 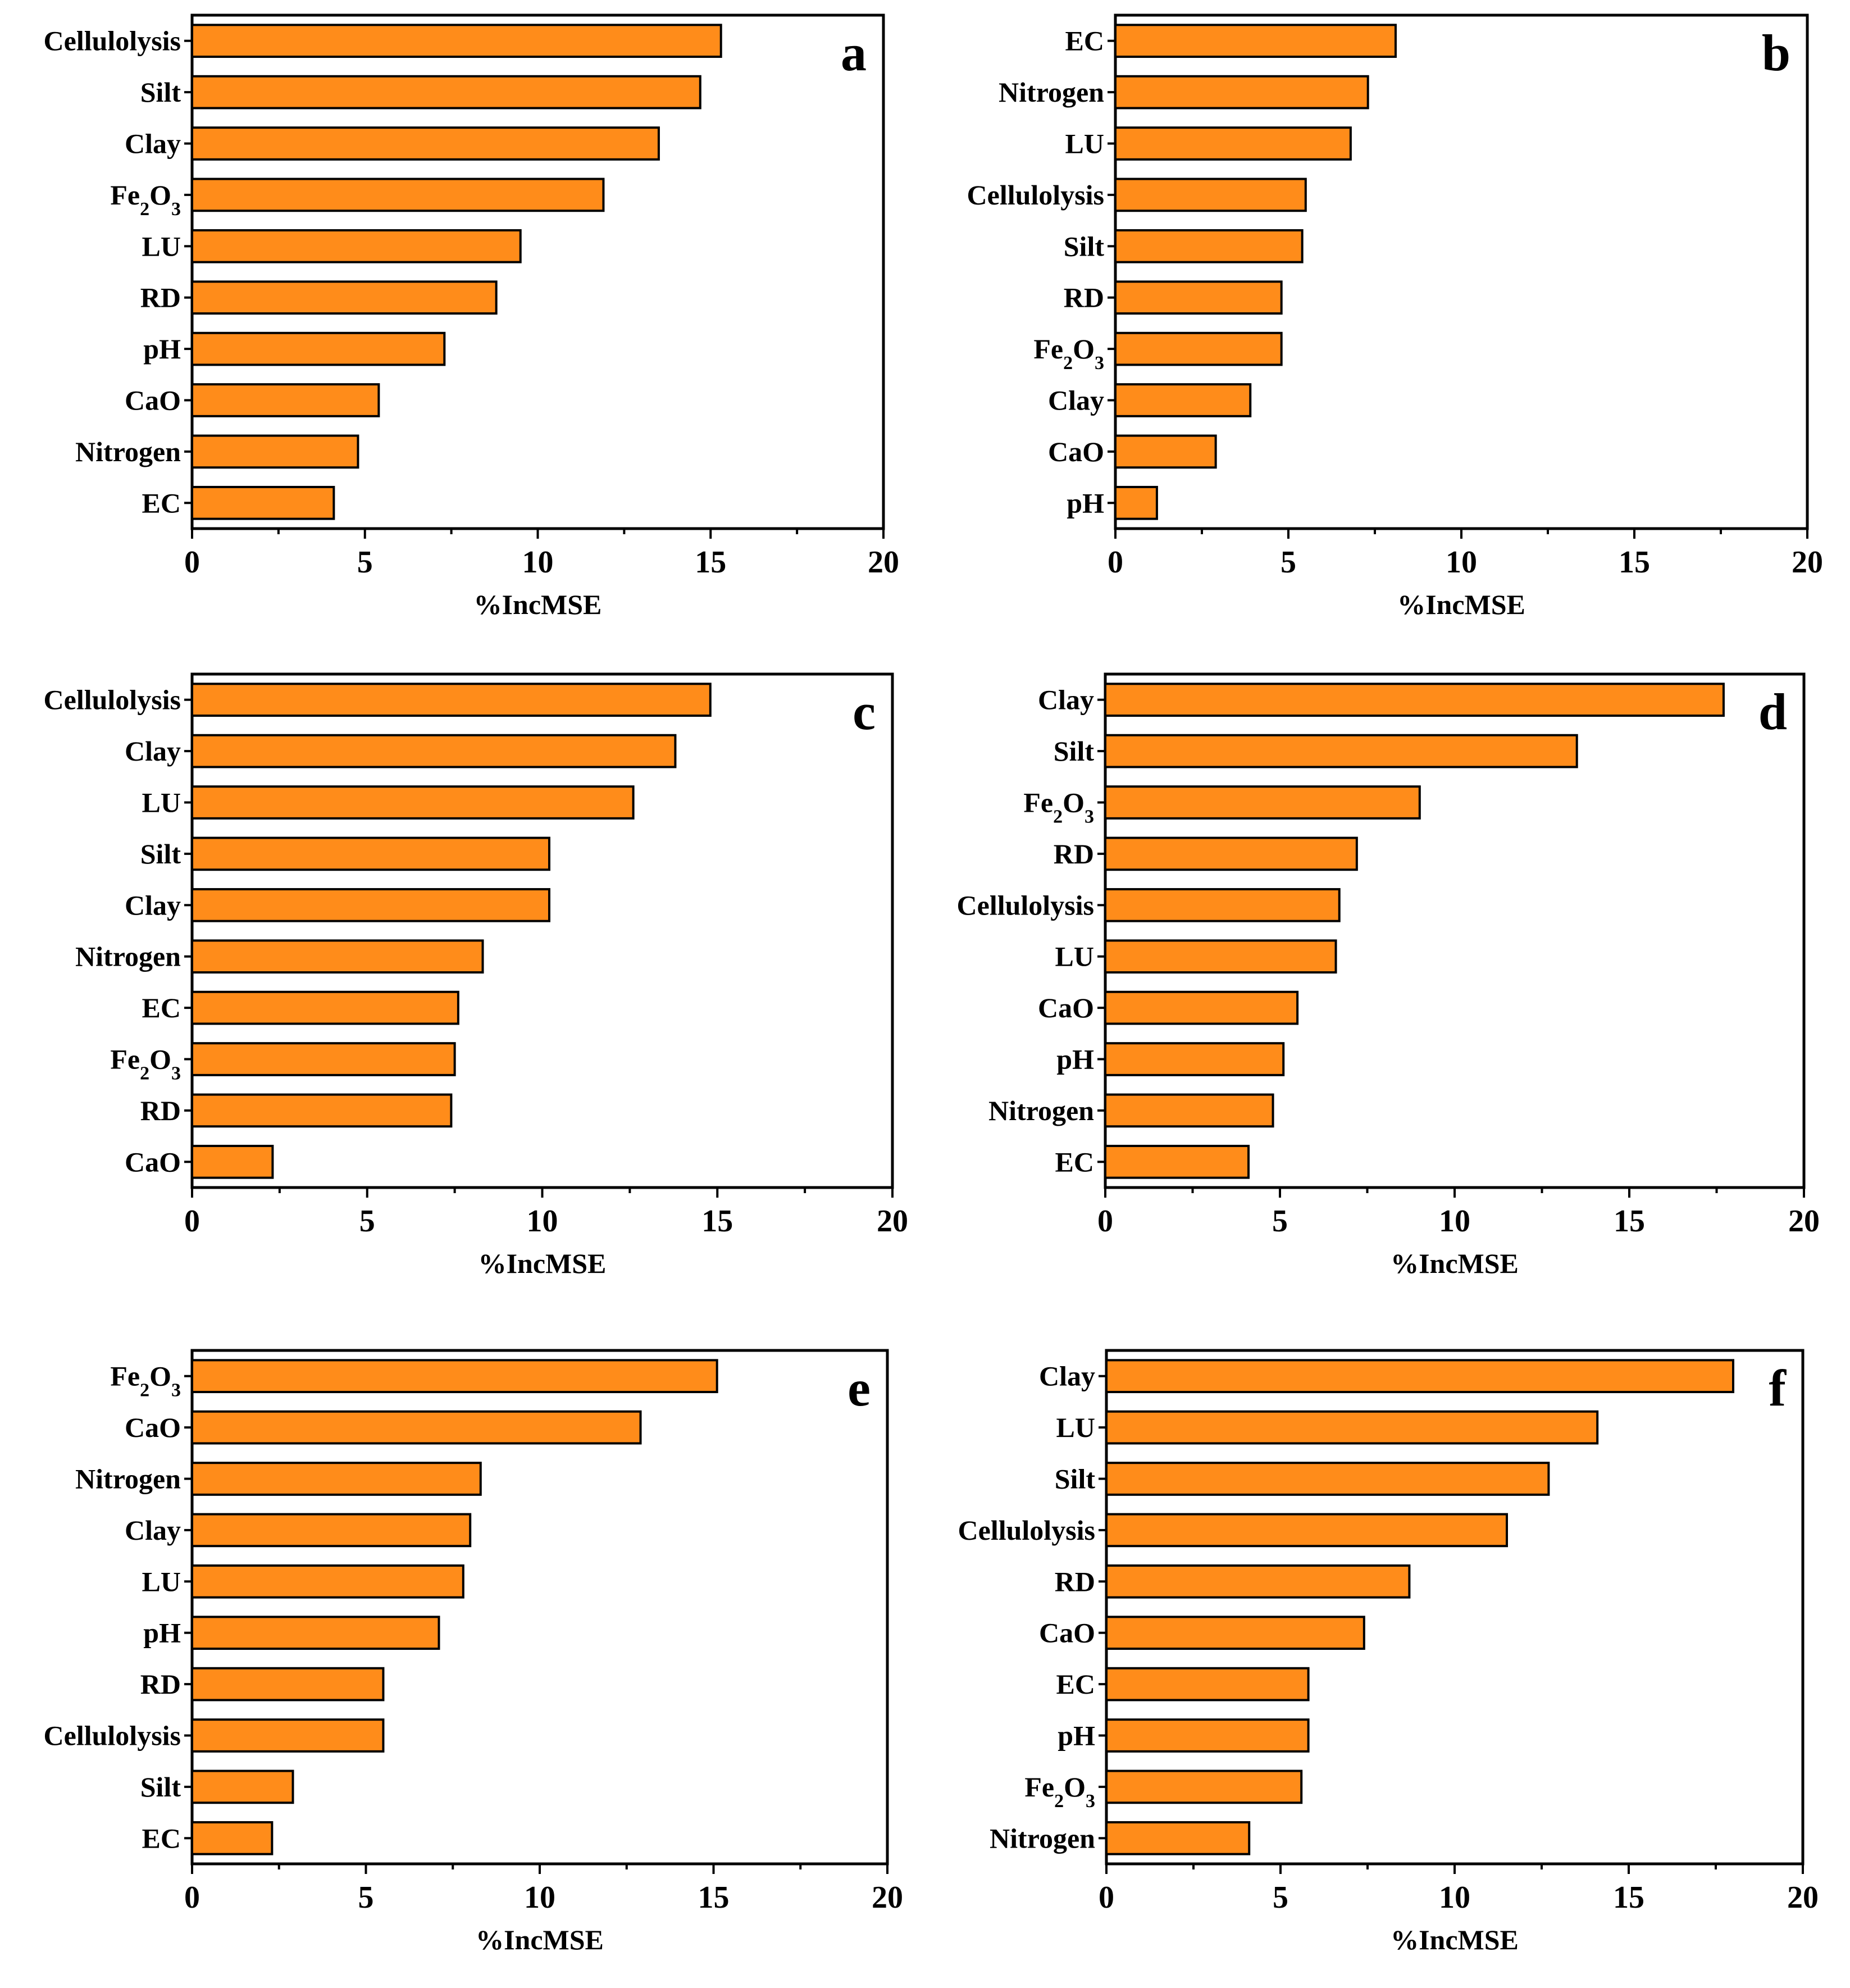 What do you see at coordinates (1068, 354) in the screenshot?
I see `y-tick-label: Fe2O3` at bounding box center [1068, 354].